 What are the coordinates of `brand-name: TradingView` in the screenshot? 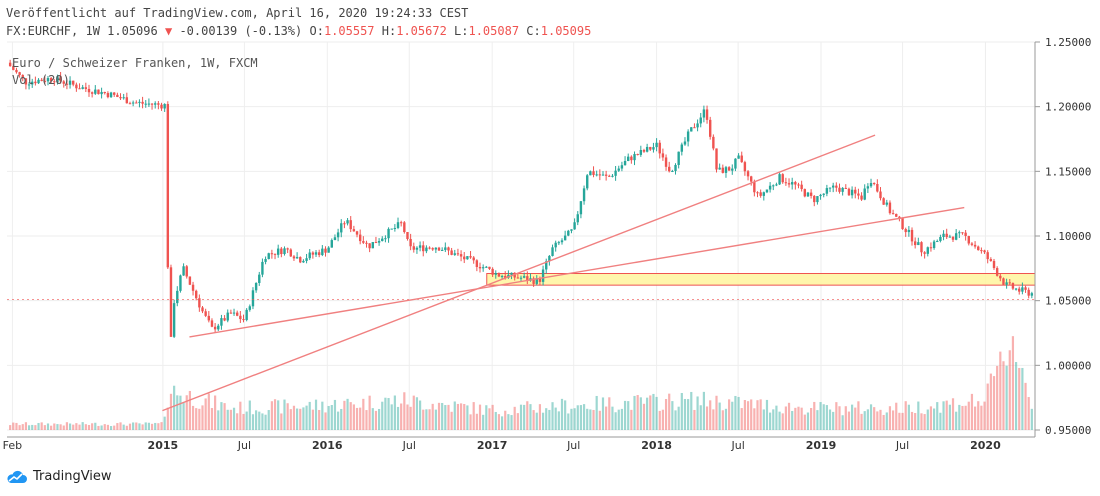 It's located at (72, 476).